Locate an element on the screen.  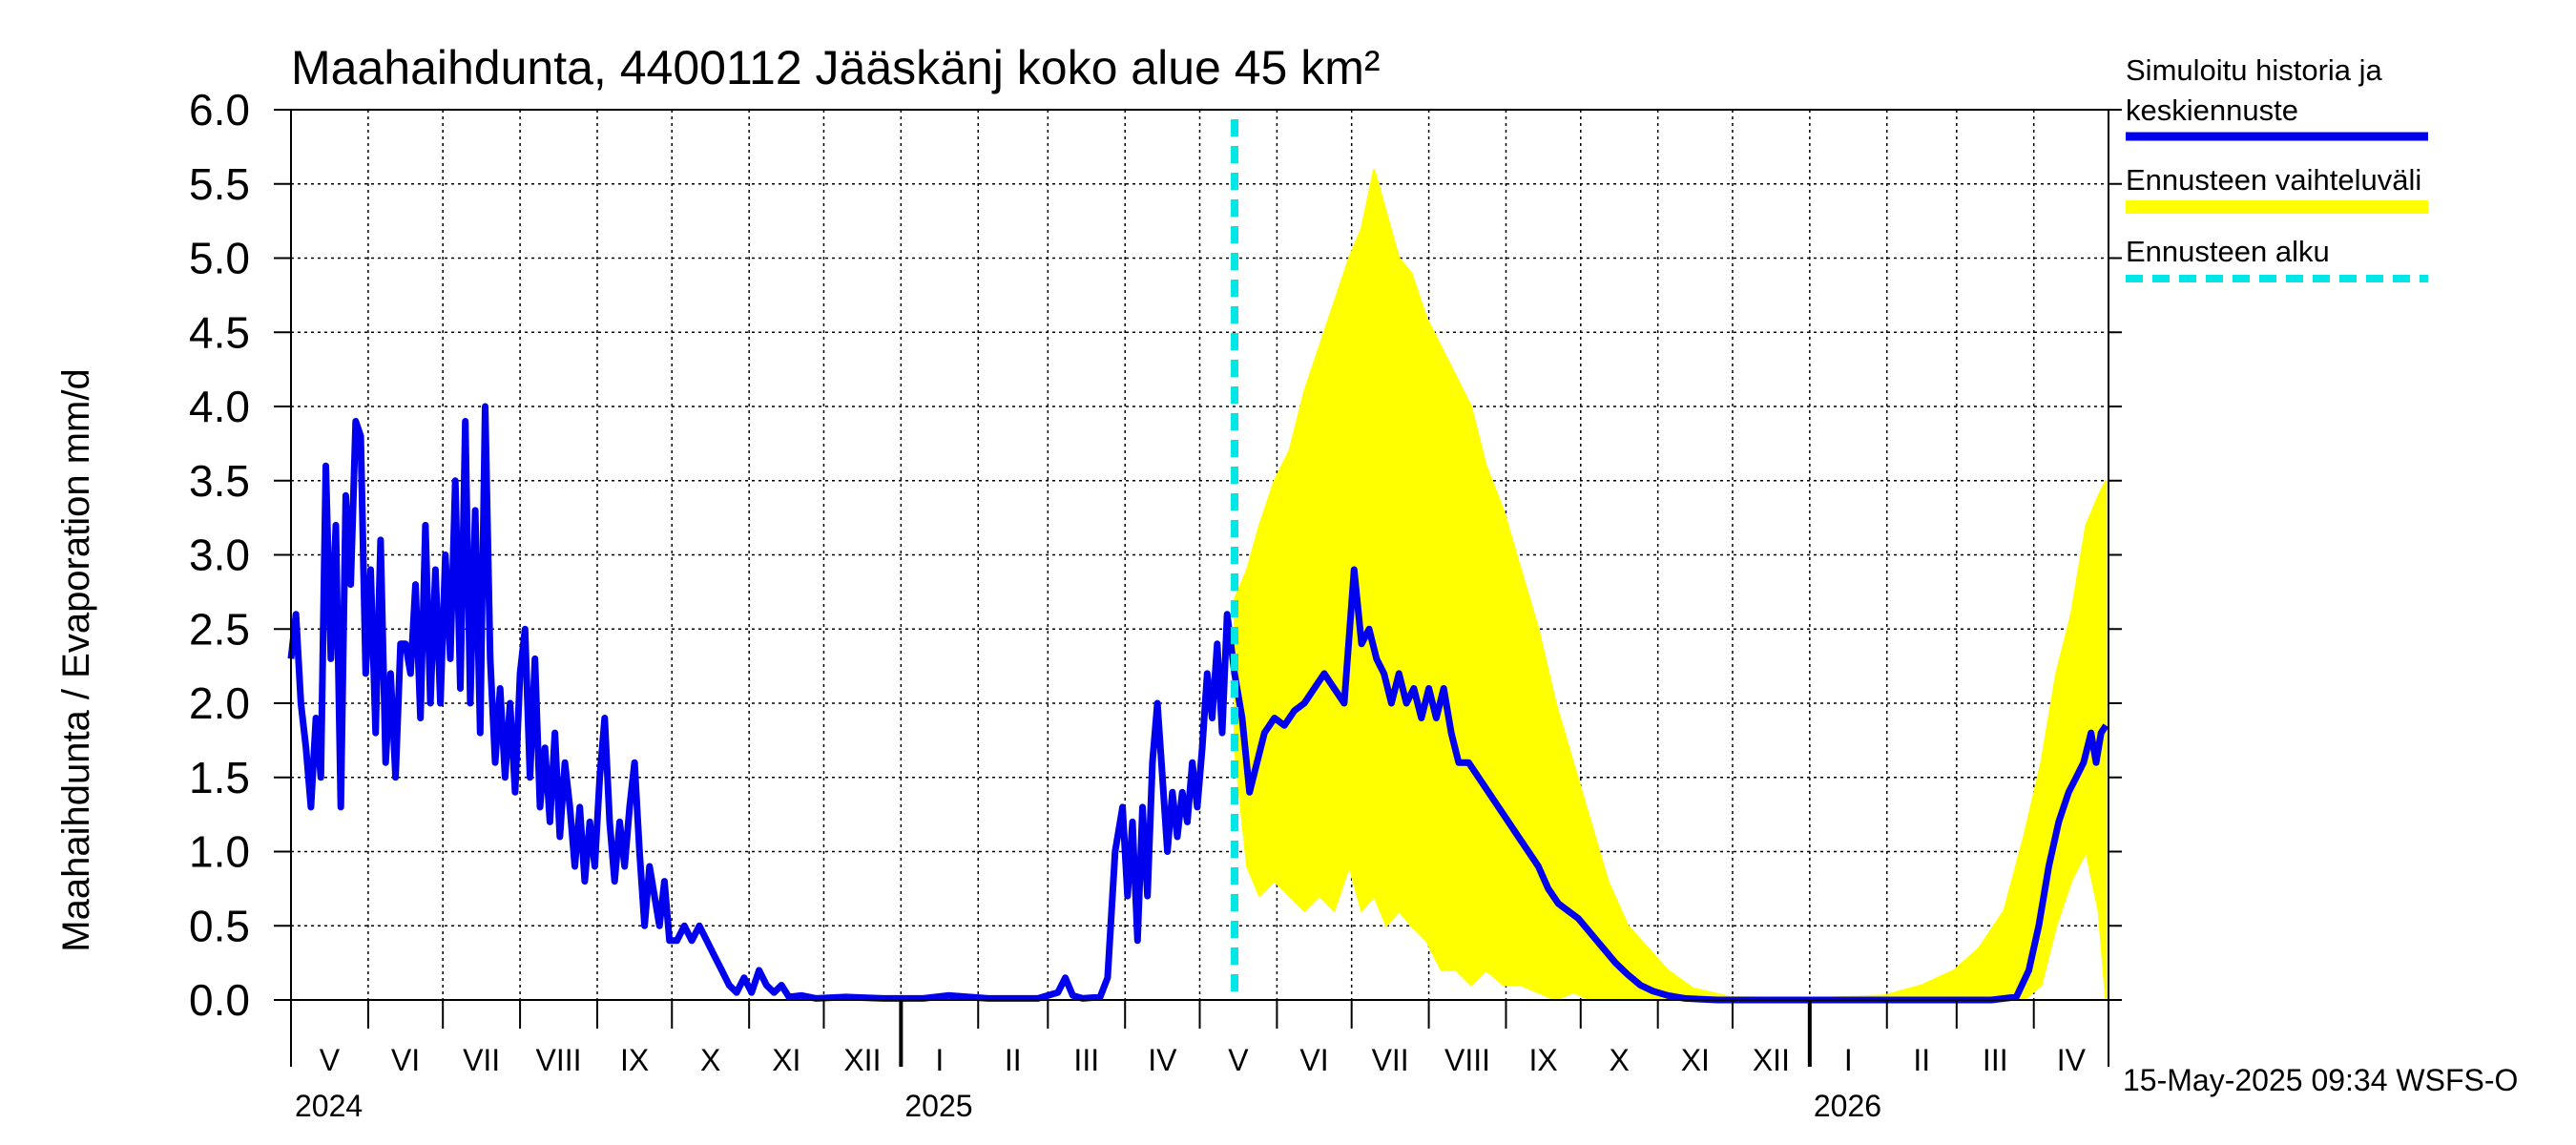
y-tick-label: 0.5 is located at coordinates (219, 925).